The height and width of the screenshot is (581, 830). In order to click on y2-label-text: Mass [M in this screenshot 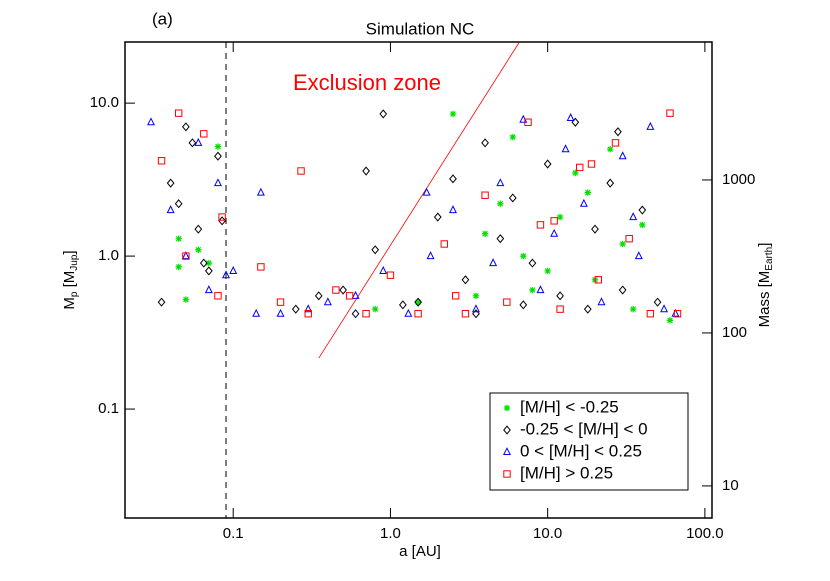, I will do `click(764, 299)`.